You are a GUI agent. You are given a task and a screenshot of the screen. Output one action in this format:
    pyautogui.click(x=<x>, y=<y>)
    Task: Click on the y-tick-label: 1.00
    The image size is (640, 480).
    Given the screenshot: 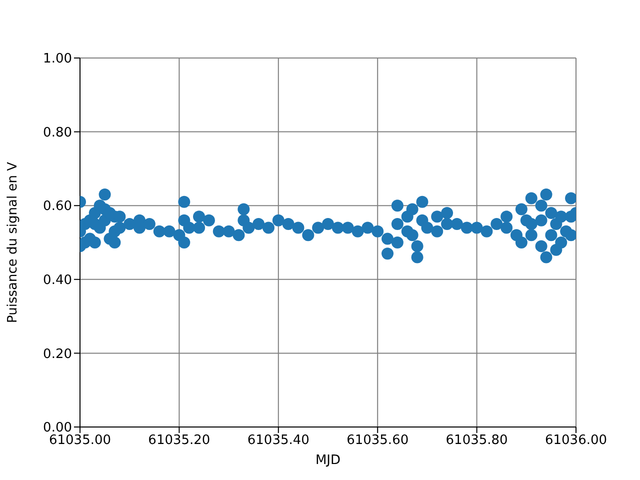 What is the action you would take?
    pyautogui.click(x=57, y=59)
    